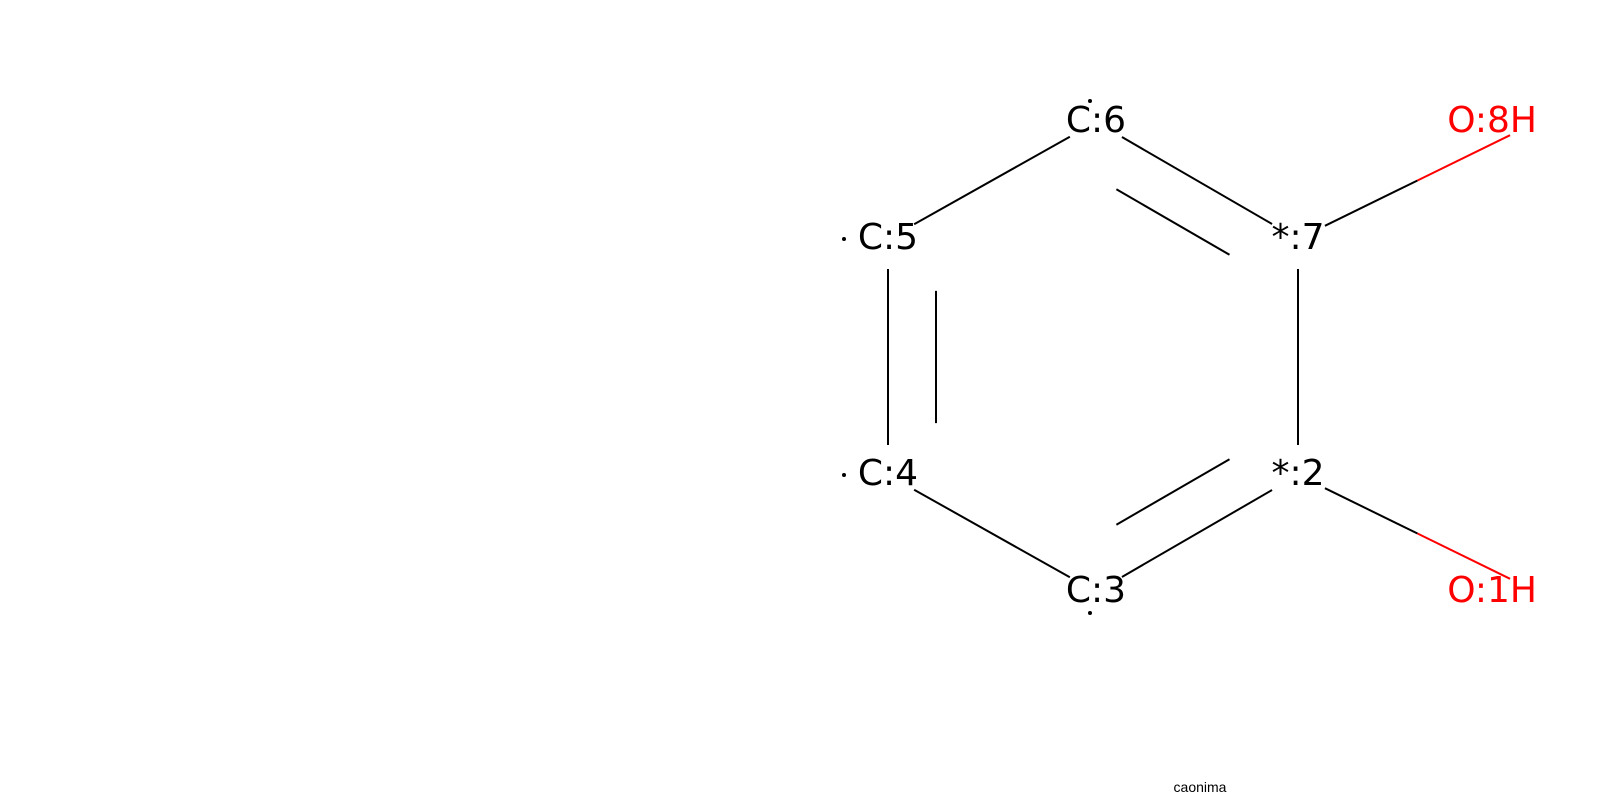  Describe the element at coordinates (1197, 533) in the screenshot. I see `bond-a2-c3` at that location.